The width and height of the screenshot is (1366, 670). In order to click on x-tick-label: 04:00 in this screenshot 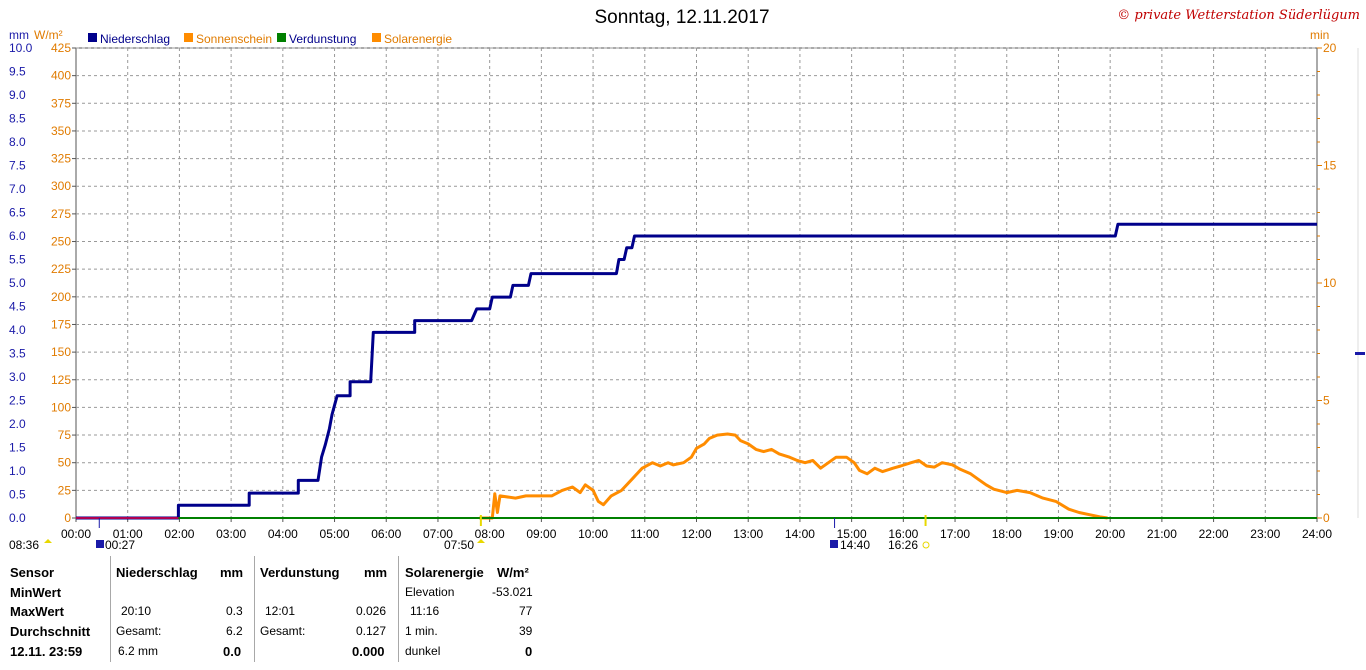, I will do `click(283, 534)`.